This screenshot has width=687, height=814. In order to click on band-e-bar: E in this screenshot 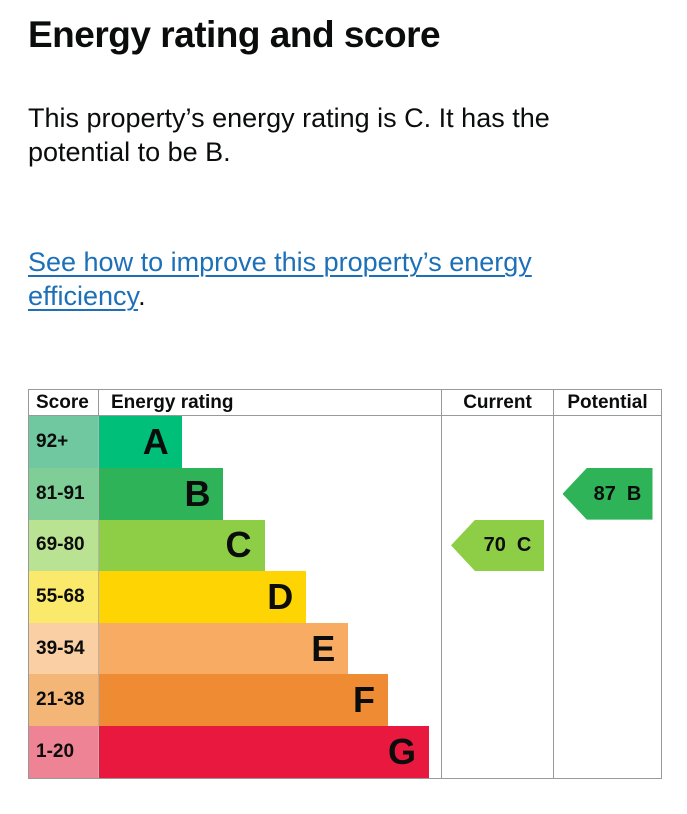, I will do `click(224, 648)`.